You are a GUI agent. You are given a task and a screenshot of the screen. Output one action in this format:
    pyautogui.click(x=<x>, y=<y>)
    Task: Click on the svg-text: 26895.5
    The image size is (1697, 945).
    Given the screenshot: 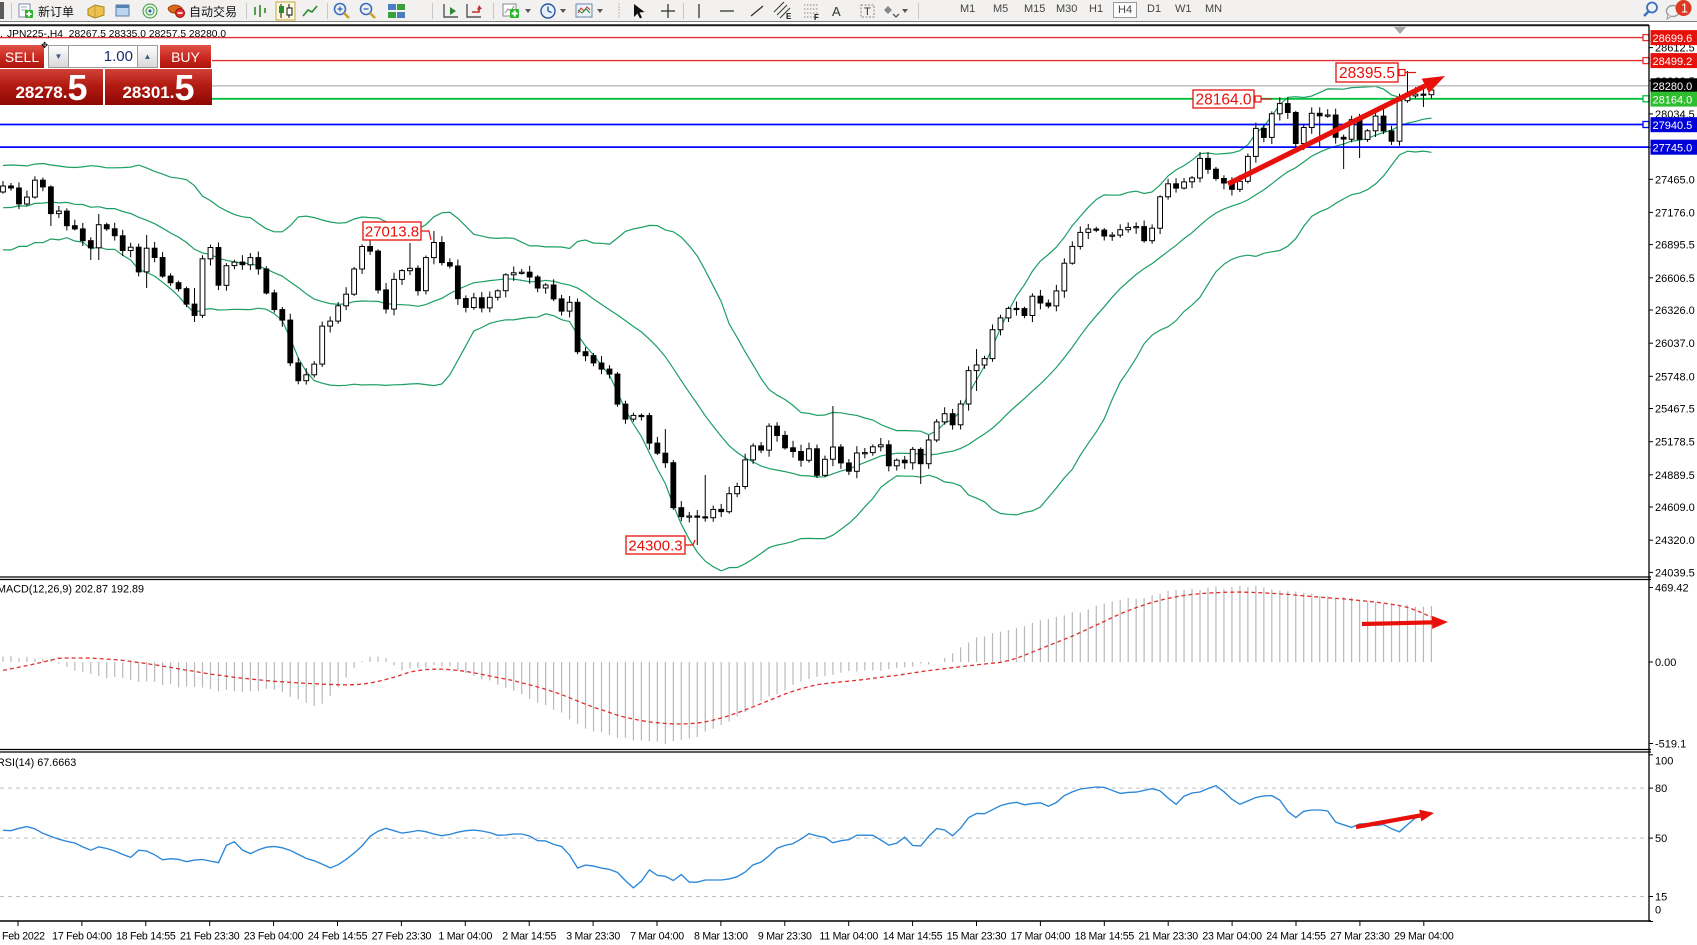 What is the action you would take?
    pyautogui.click(x=1675, y=246)
    